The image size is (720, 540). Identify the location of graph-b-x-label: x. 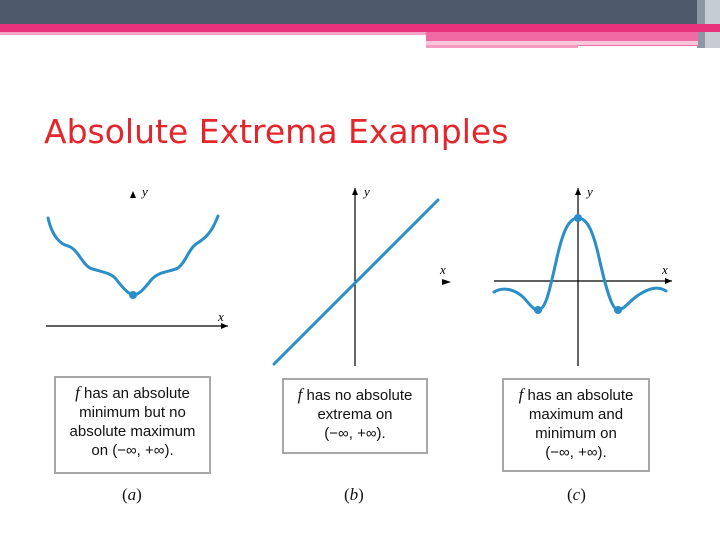
(442, 269).